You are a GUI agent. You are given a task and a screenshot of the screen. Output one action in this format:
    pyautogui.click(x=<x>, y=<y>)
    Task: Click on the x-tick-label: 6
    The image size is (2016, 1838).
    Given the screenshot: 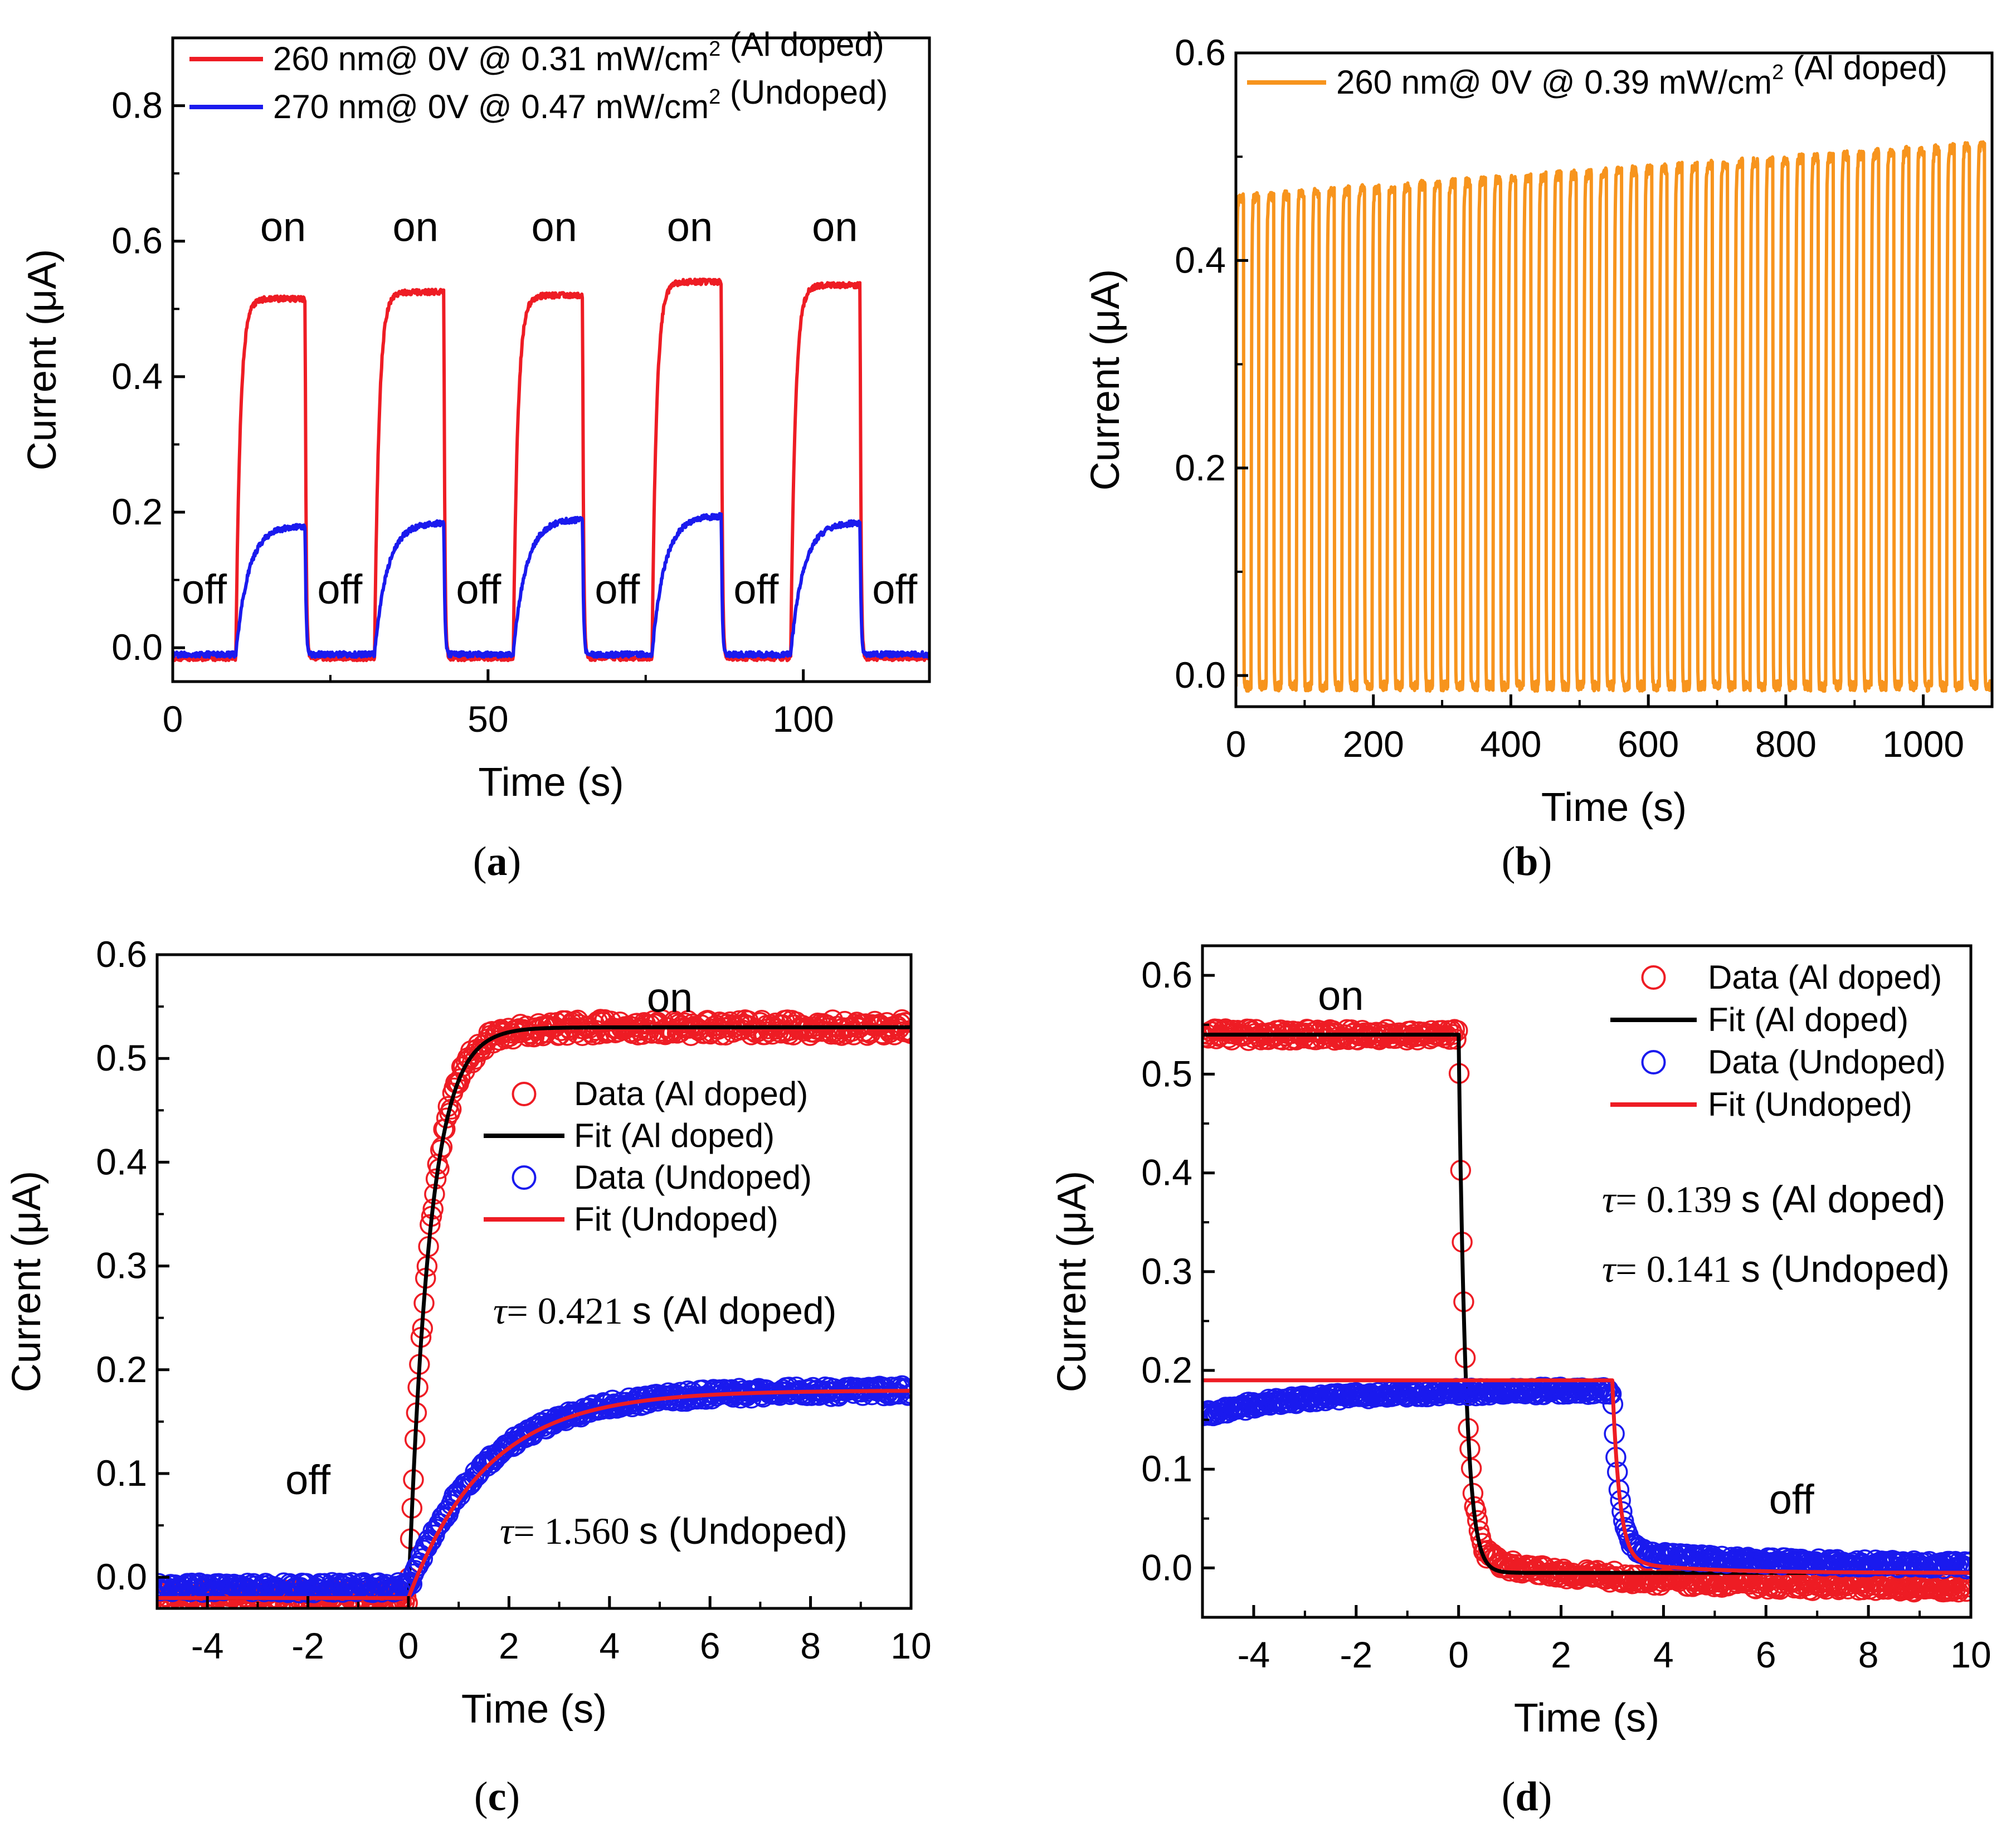 What is the action you would take?
    pyautogui.click(x=1766, y=1655)
    